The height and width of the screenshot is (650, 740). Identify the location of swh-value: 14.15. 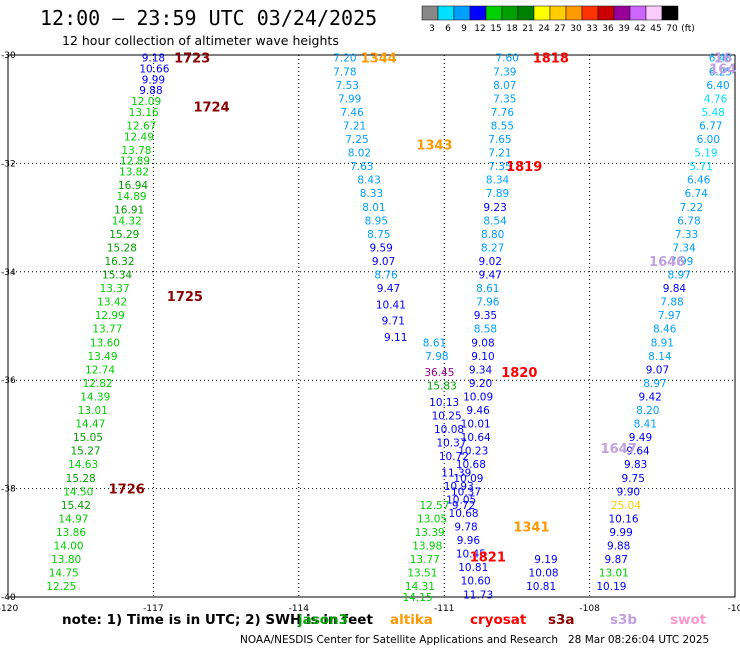
(418, 598).